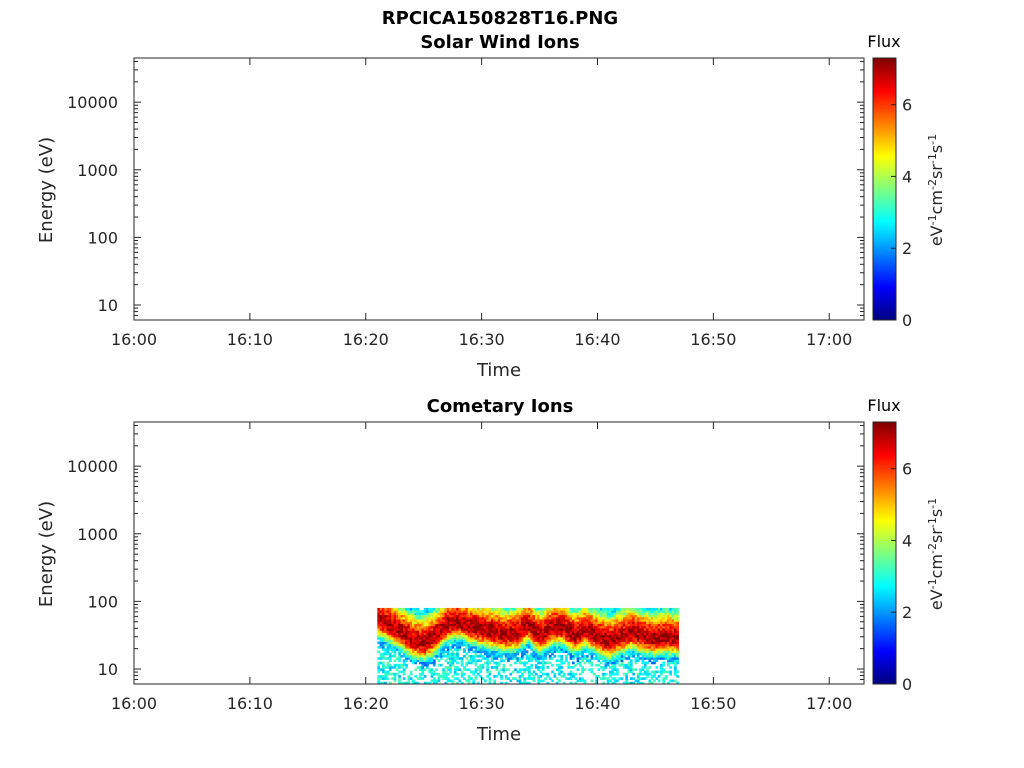 The image size is (1024, 768). I want to click on x-tick-label: 16:40, so click(597, 339).